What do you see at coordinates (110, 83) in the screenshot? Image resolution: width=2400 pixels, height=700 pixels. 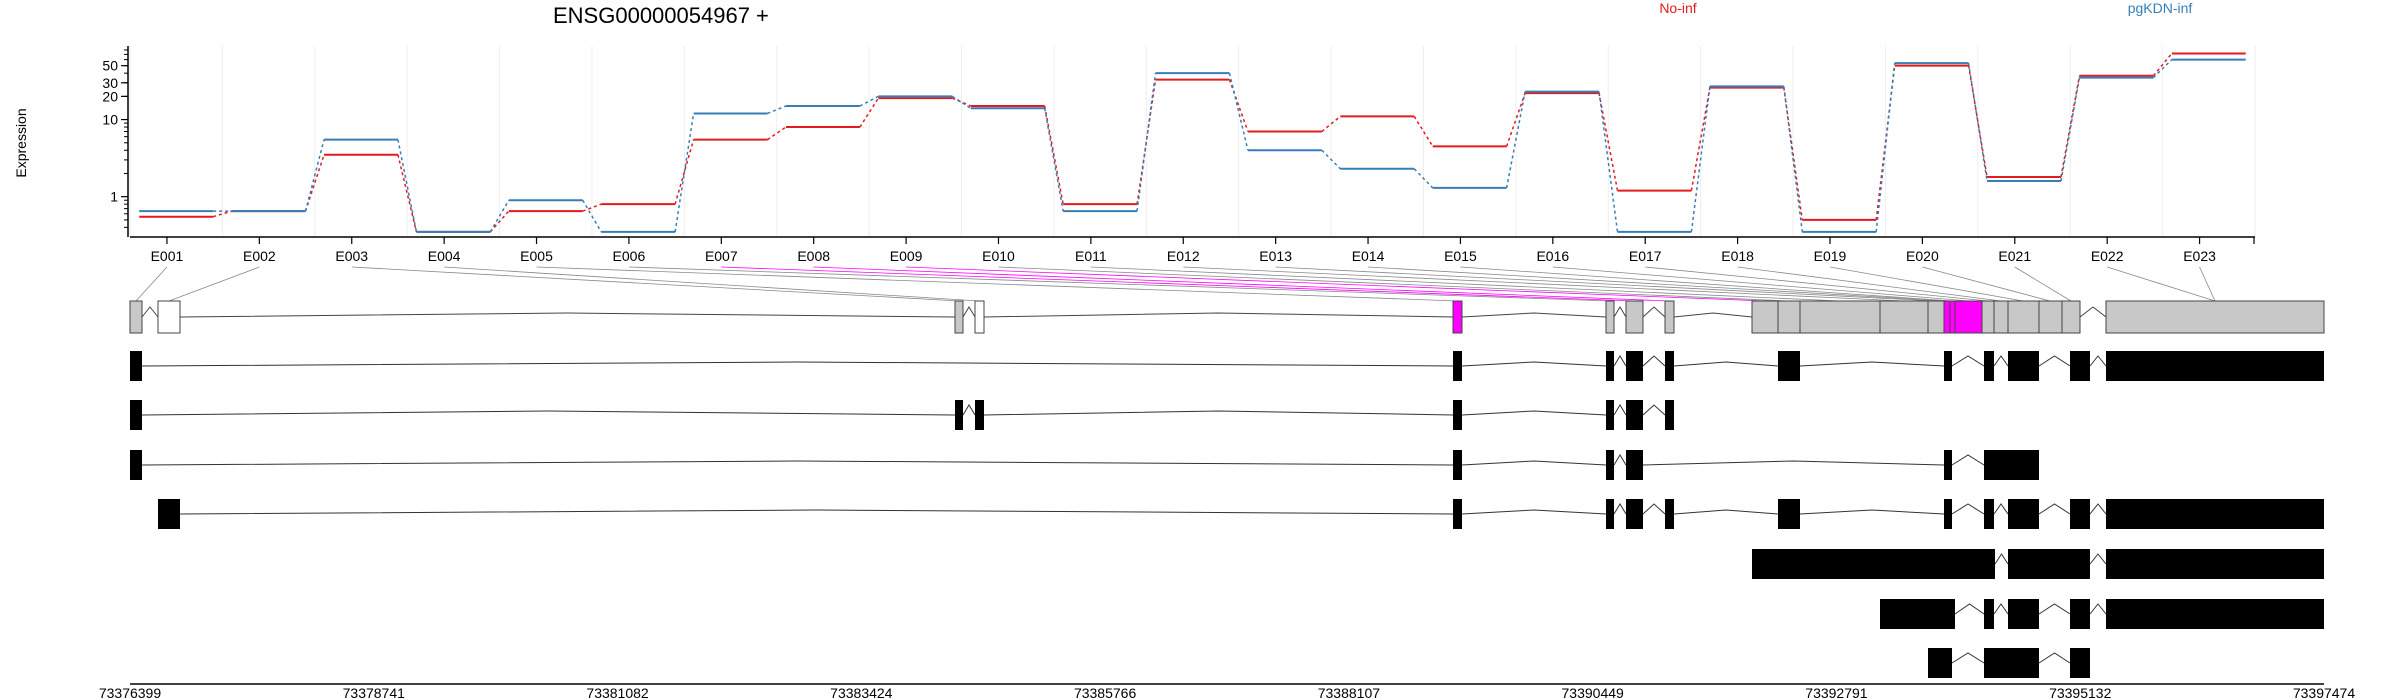 I see `y-tick-label: 30` at bounding box center [110, 83].